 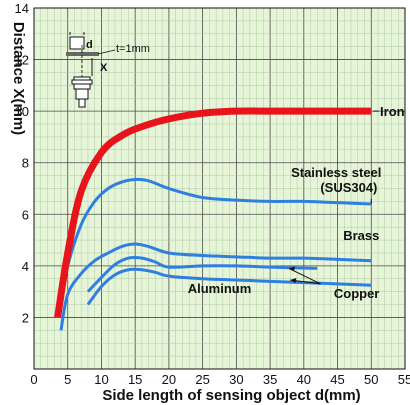 I want to click on y-tick-label: 8, so click(x=25, y=163).